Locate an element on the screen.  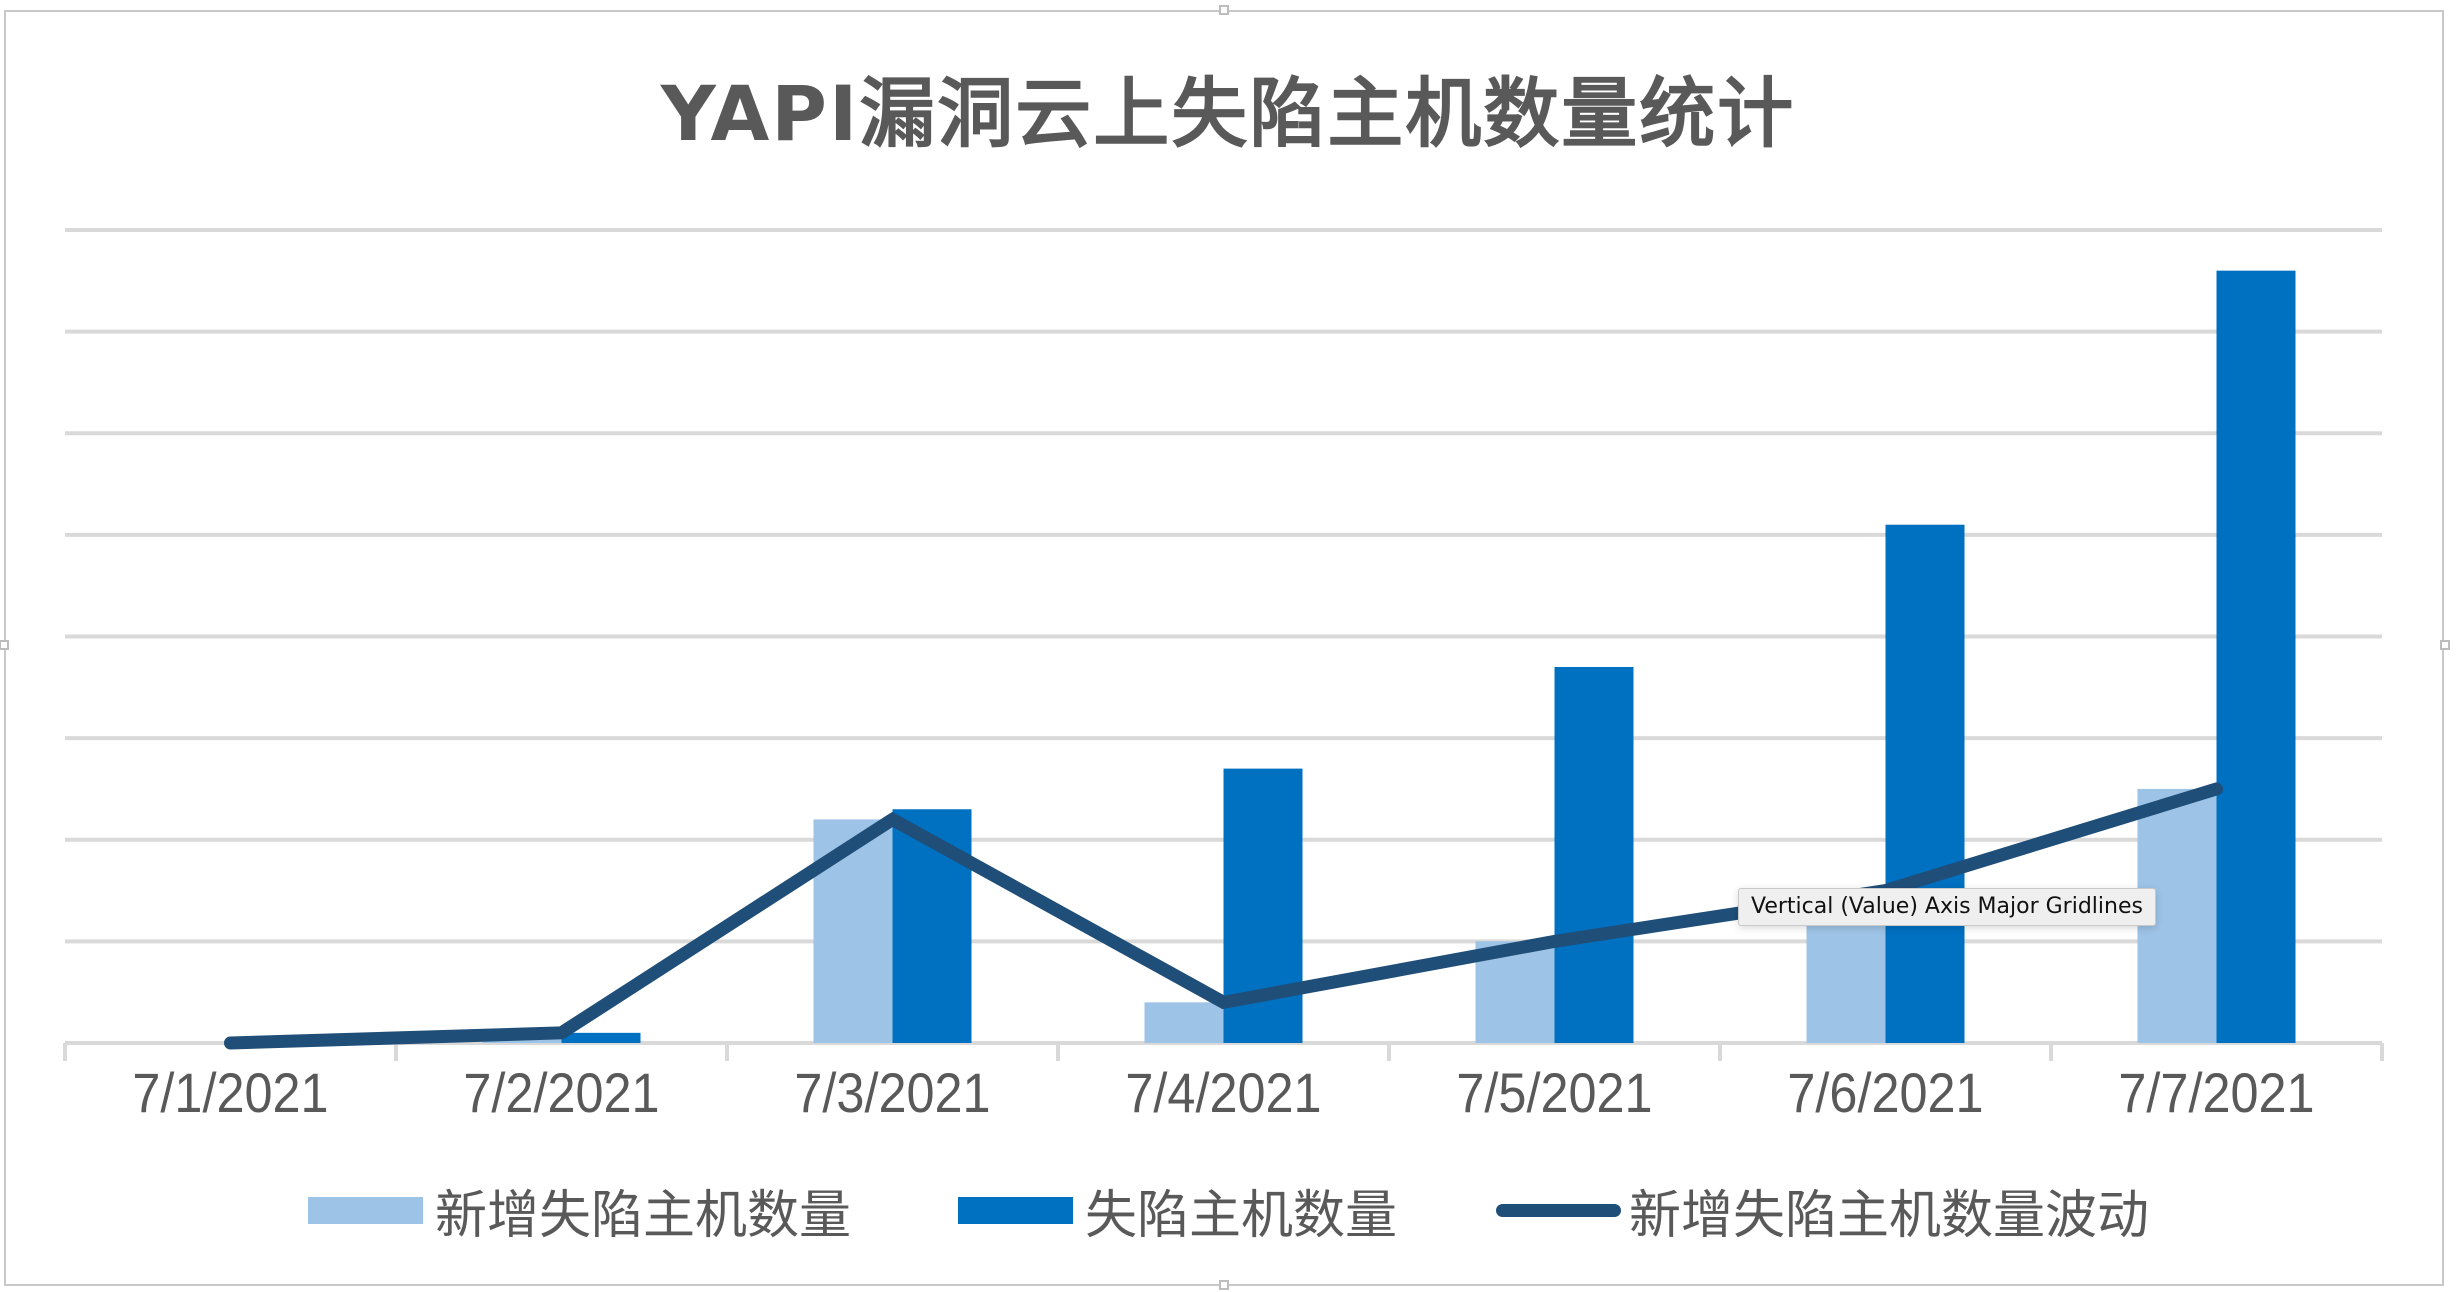
x-axis-label: 7/4/2021 is located at coordinates (1223, 1092).